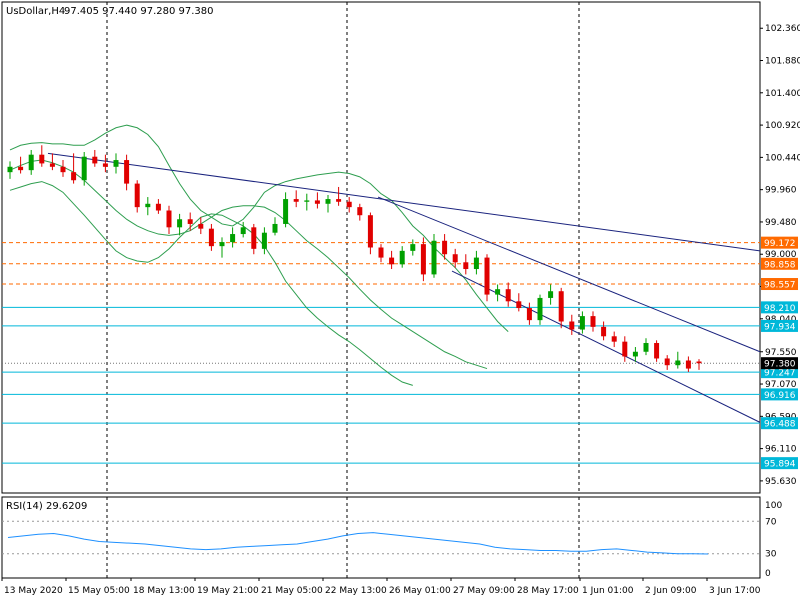  I want to click on level-label: 95.894, so click(780, 465).